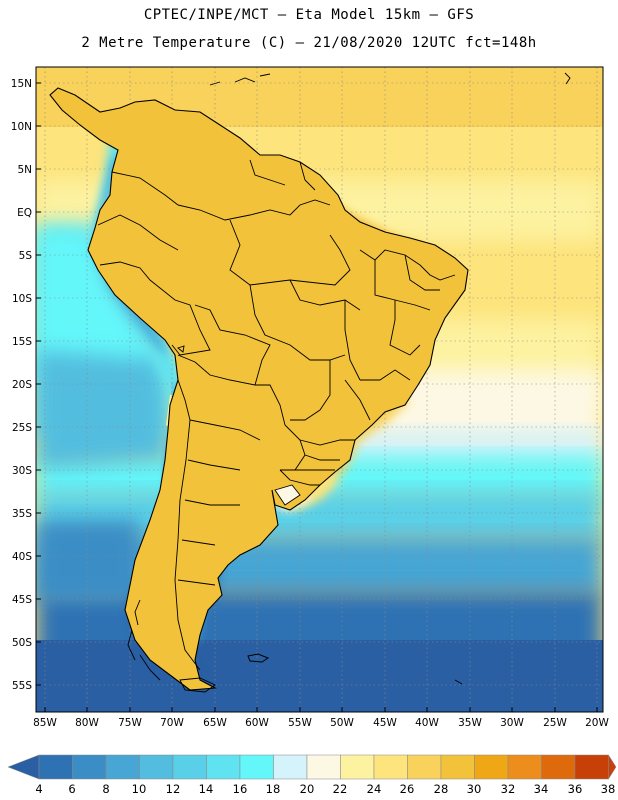 Image resolution: width=618 pixels, height=800 pixels. Describe the element at coordinates (26, 256) in the screenshot. I see `lat-label: 5S` at that location.